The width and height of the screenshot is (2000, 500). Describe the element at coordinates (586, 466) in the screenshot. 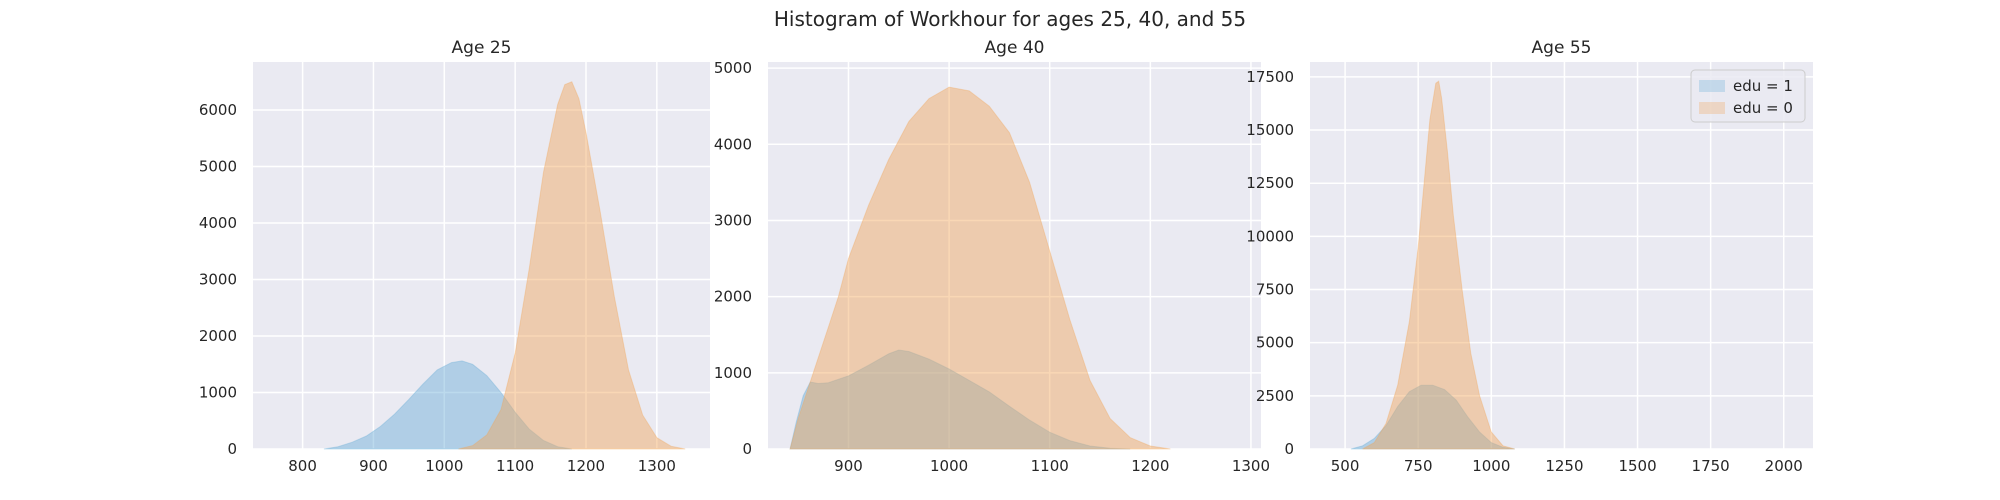

I see `panel-1-x-tick-label: 1200` at that location.